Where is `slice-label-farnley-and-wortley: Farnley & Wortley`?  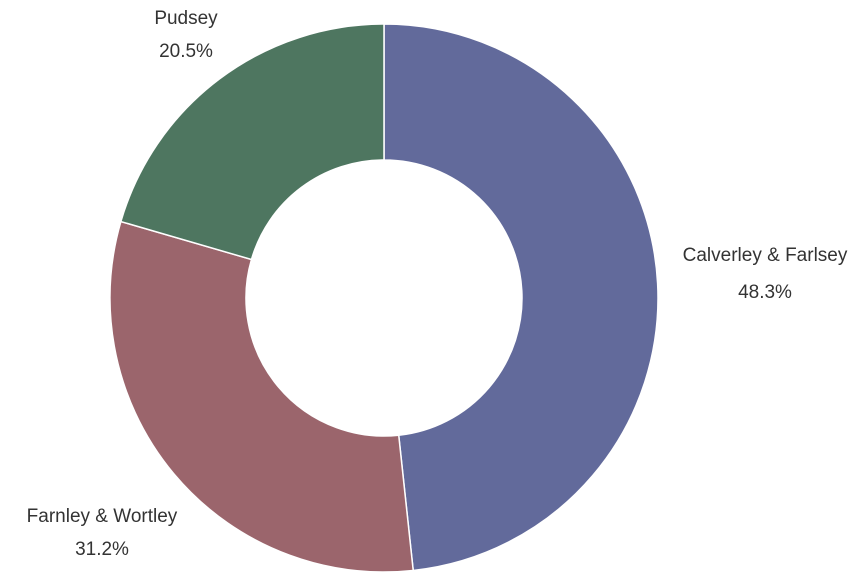
slice-label-farnley-and-wortley: Farnley & Wortley is located at coordinates (102, 516).